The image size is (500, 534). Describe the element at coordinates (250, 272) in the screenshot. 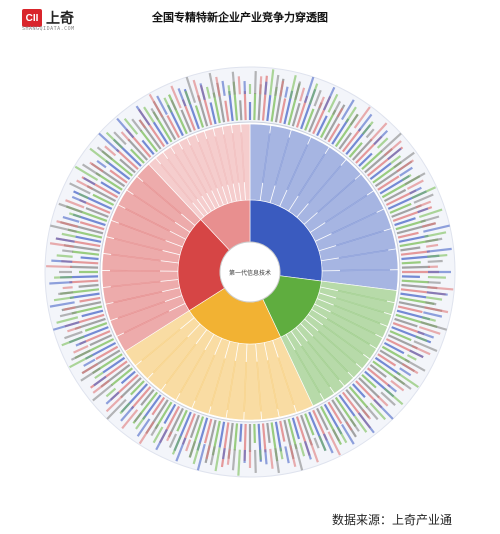

I see `center-hub` at that location.